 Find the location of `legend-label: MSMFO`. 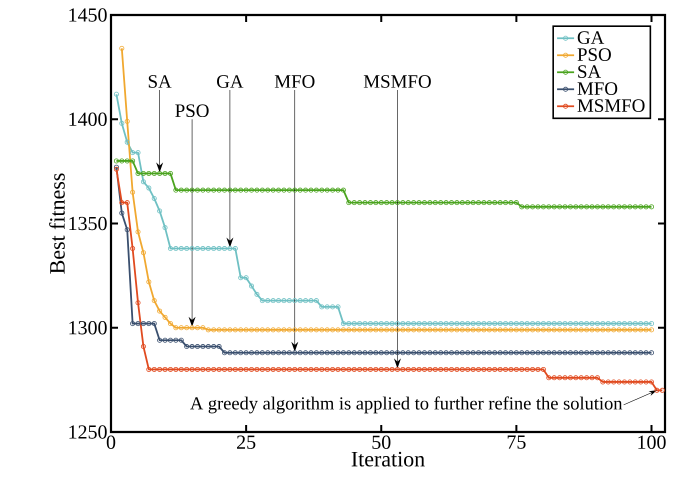

legend-label: MSMFO is located at coordinates (611, 105).